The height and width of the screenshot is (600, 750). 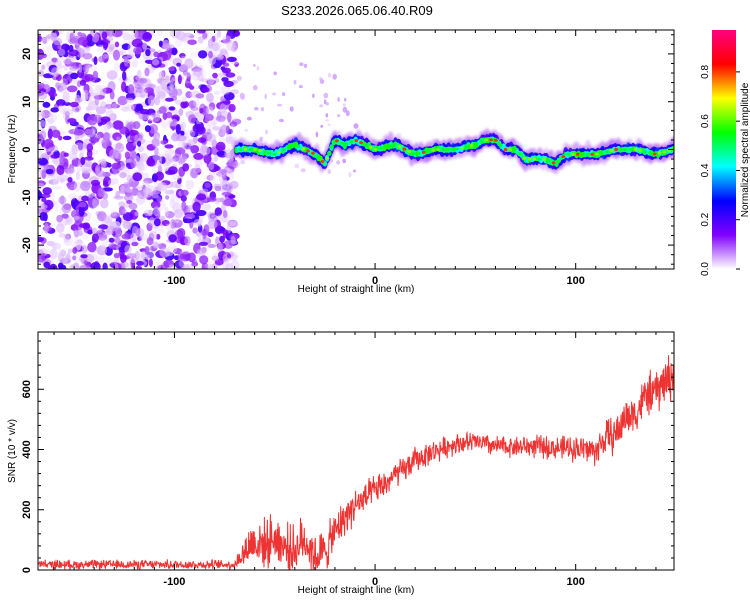 What do you see at coordinates (375, 281) in the screenshot?
I see `spectrogram-x-tick-label: 0` at bounding box center [375, 281].